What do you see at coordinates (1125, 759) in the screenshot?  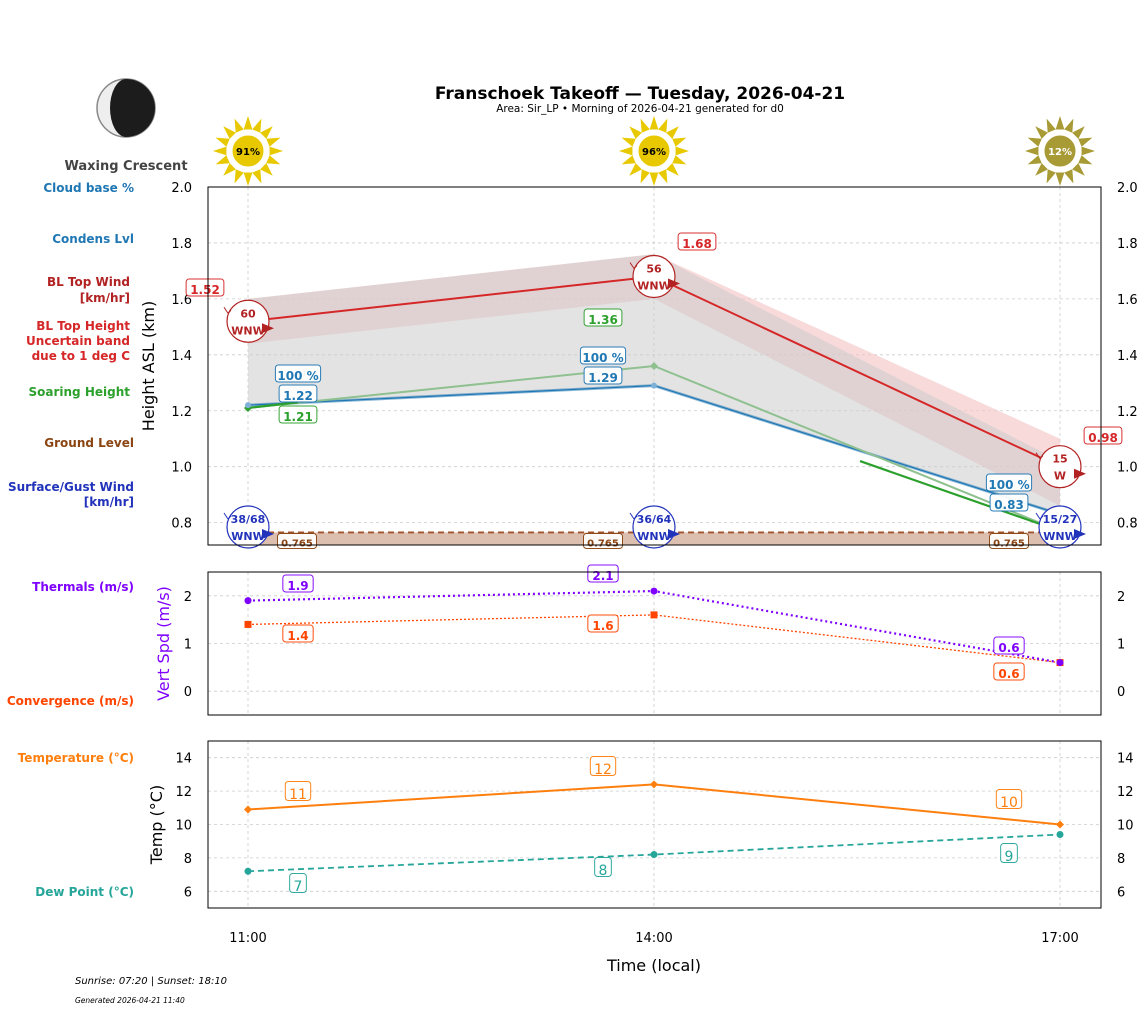 I see `y-tick-right: 14` at bounding box center [1125, 759].